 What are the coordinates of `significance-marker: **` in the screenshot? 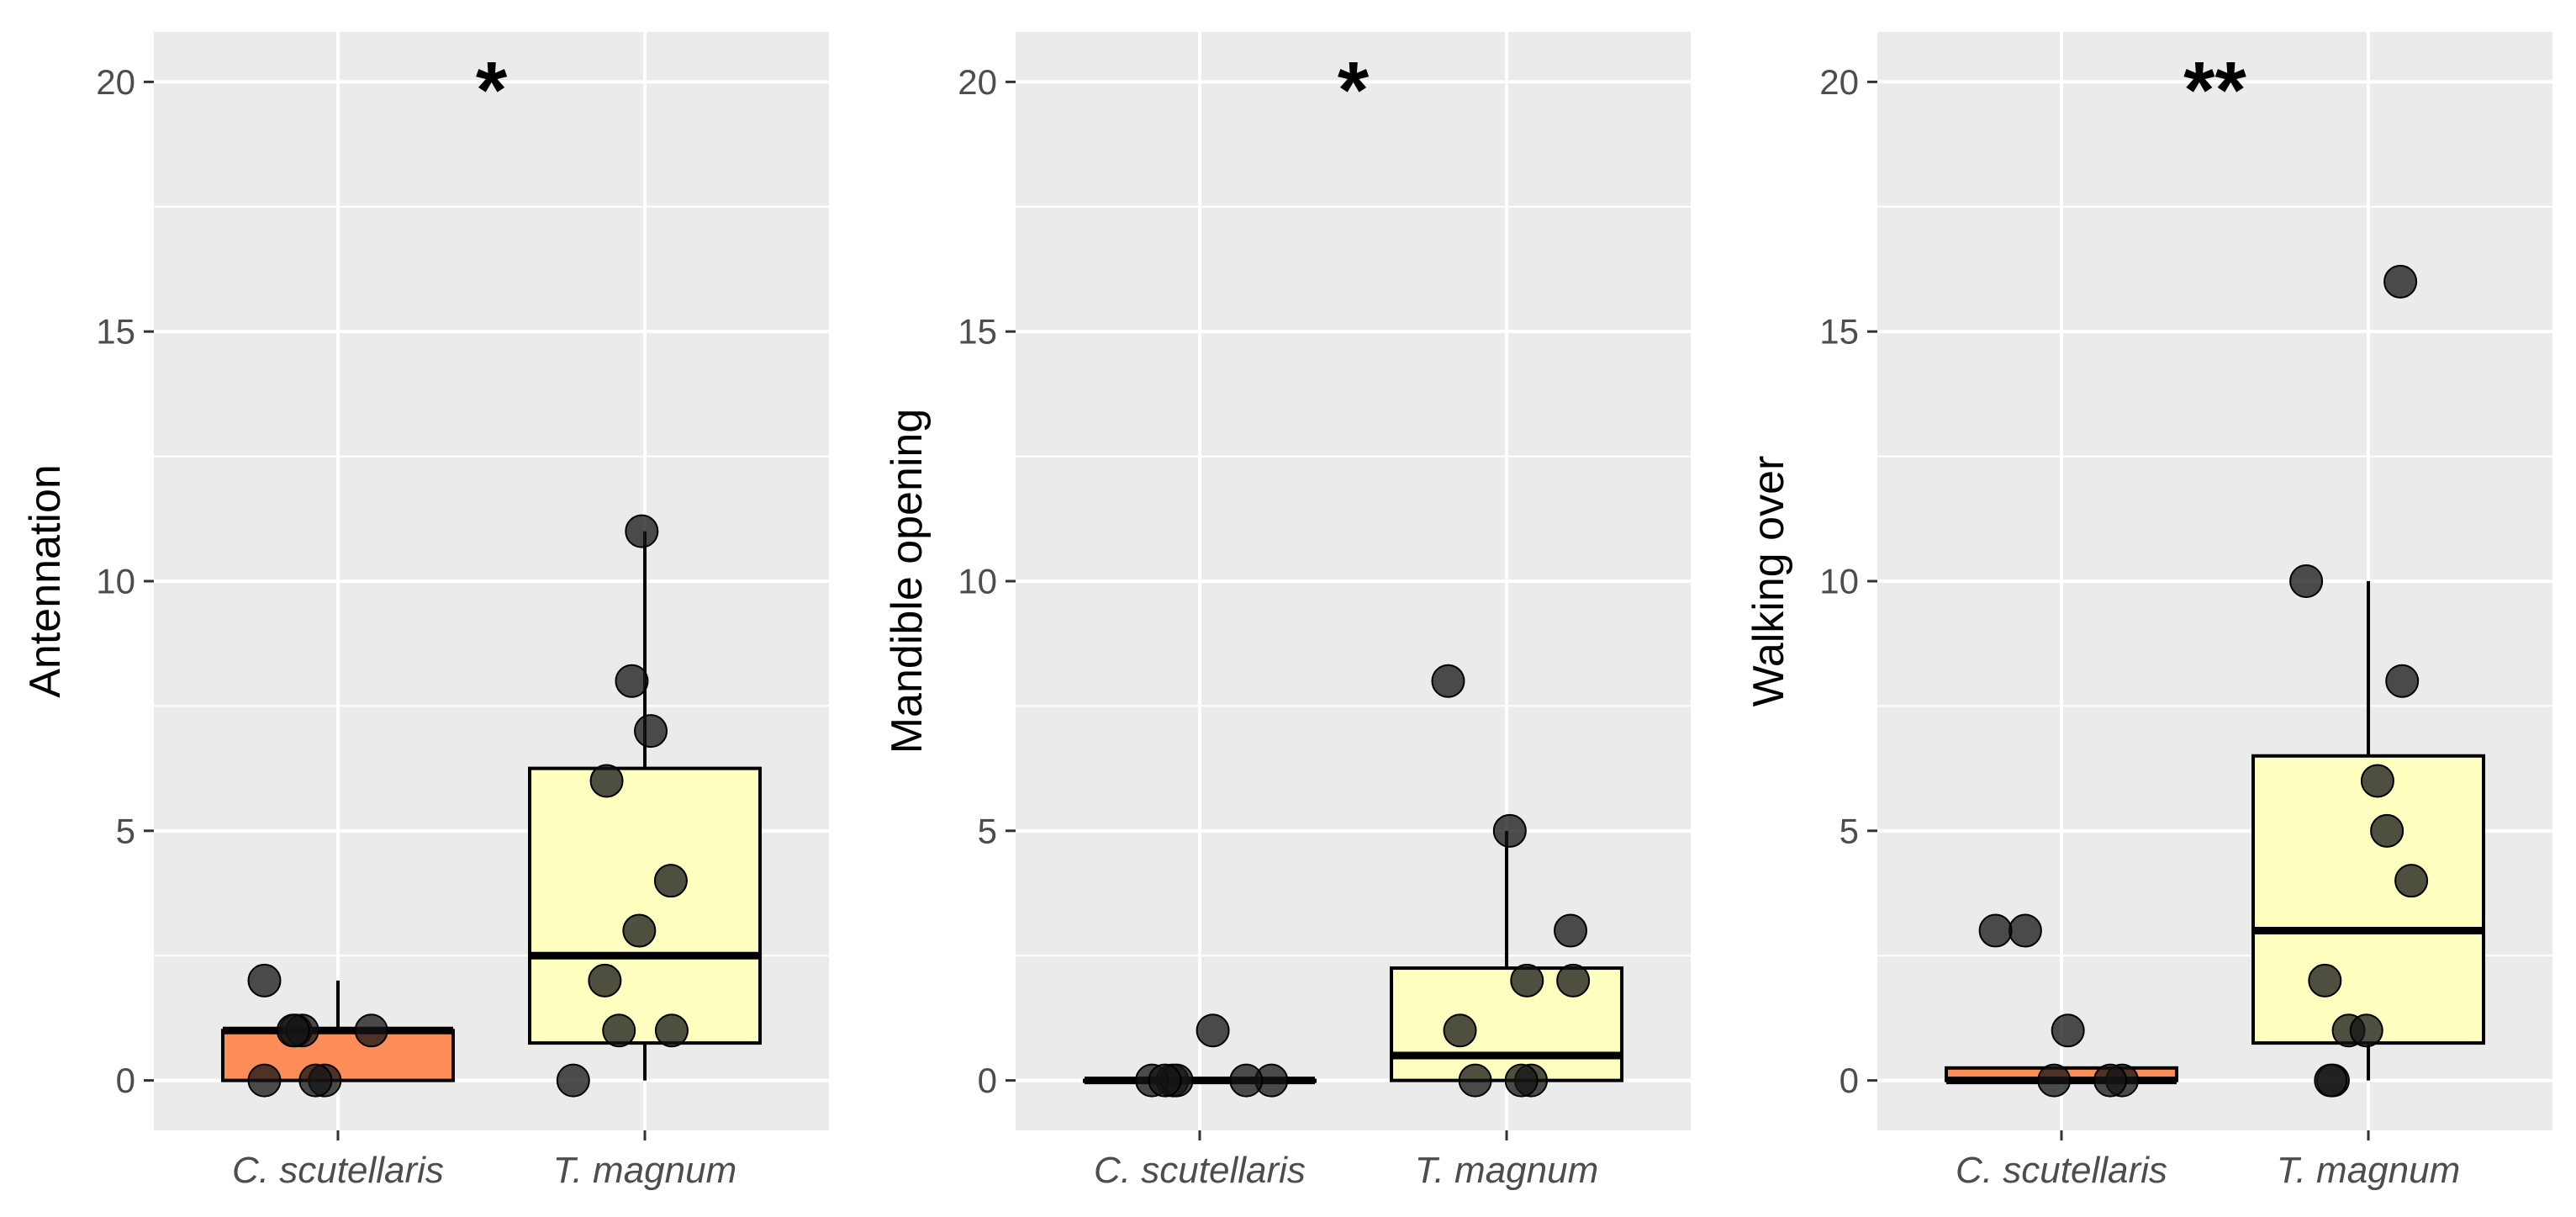 It's located at (2214, 90).